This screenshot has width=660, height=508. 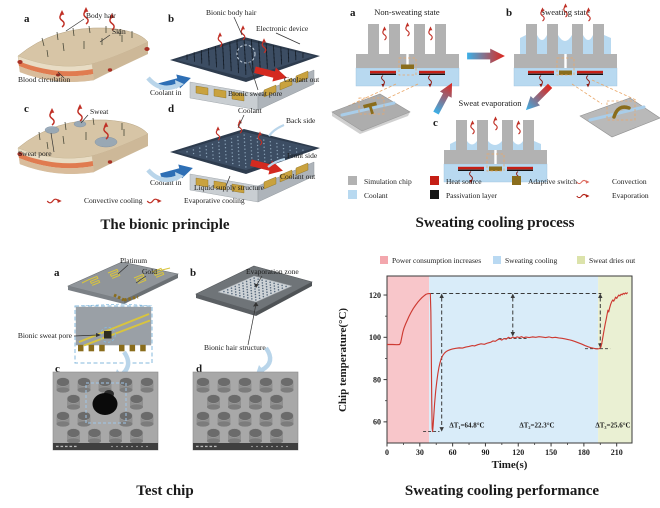 What do you see at coordinates (492, 93) in the screenshot?
I see `inset-connector-lines` at bounding box center [492, 93].